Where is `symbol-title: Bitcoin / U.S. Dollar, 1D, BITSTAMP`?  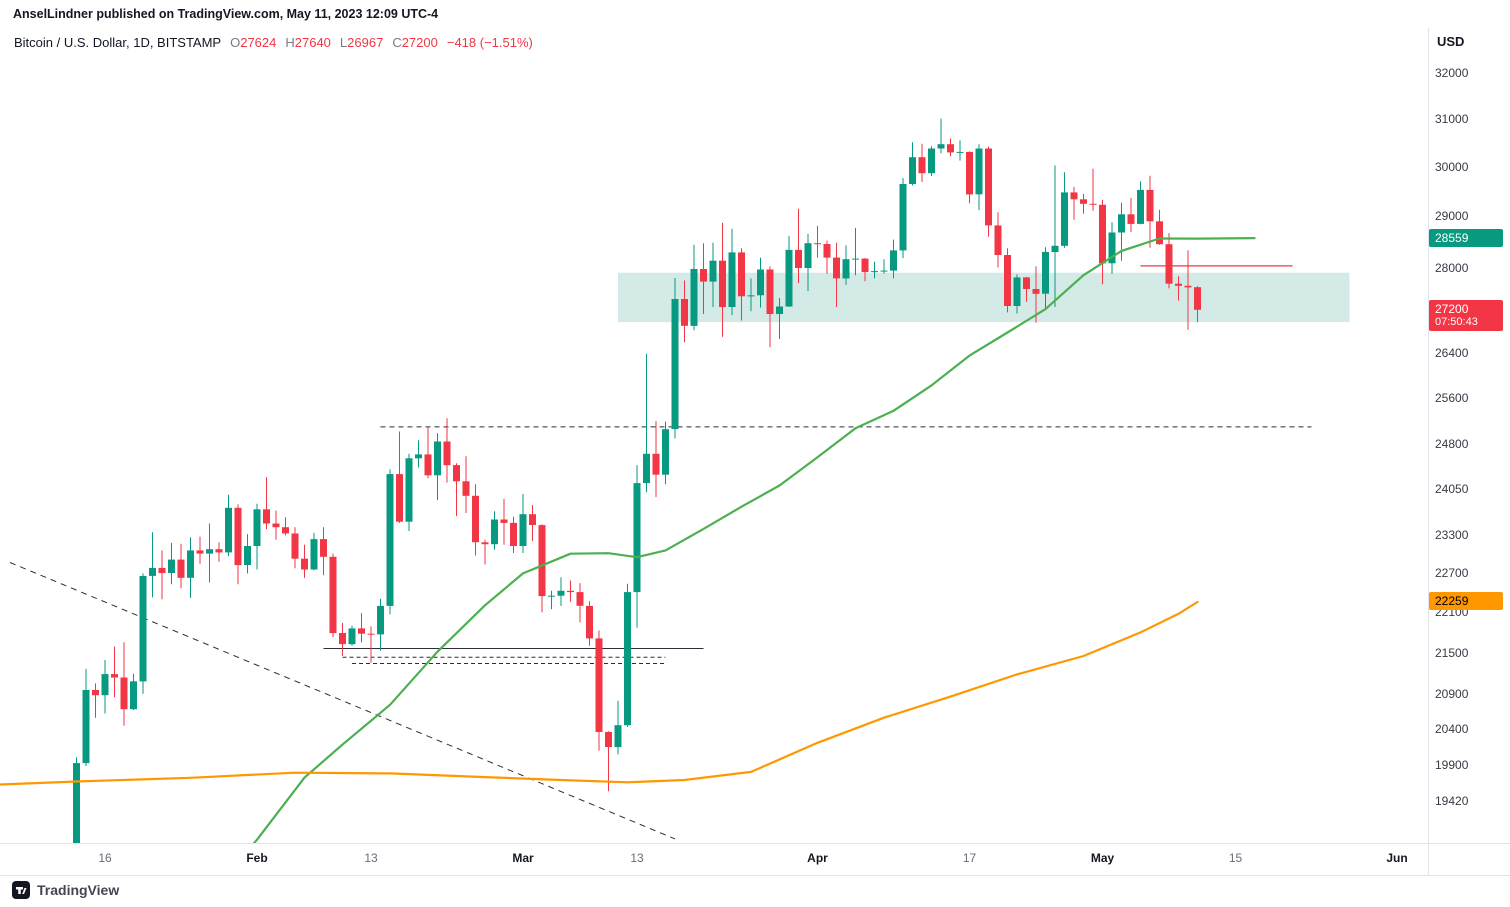
symbol-title: Bitcoin / U.S. Dollar, 1D, BITSTAMP is located at coordinates (118, 42).